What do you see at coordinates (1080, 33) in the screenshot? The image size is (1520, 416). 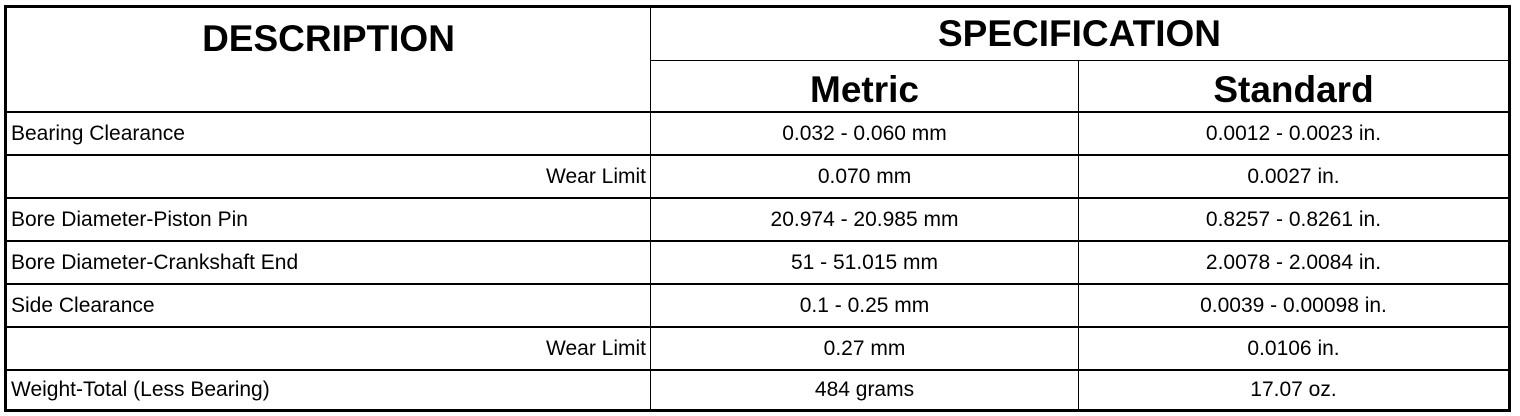 I see `header-specification: SPECIFICATION` at bounding box center [1080, 33].